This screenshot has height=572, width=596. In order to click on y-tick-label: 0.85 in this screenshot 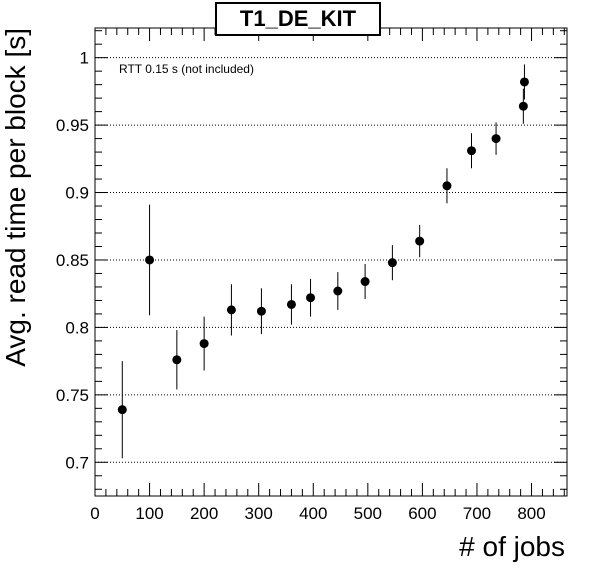, I will do `click(72, 260)`.